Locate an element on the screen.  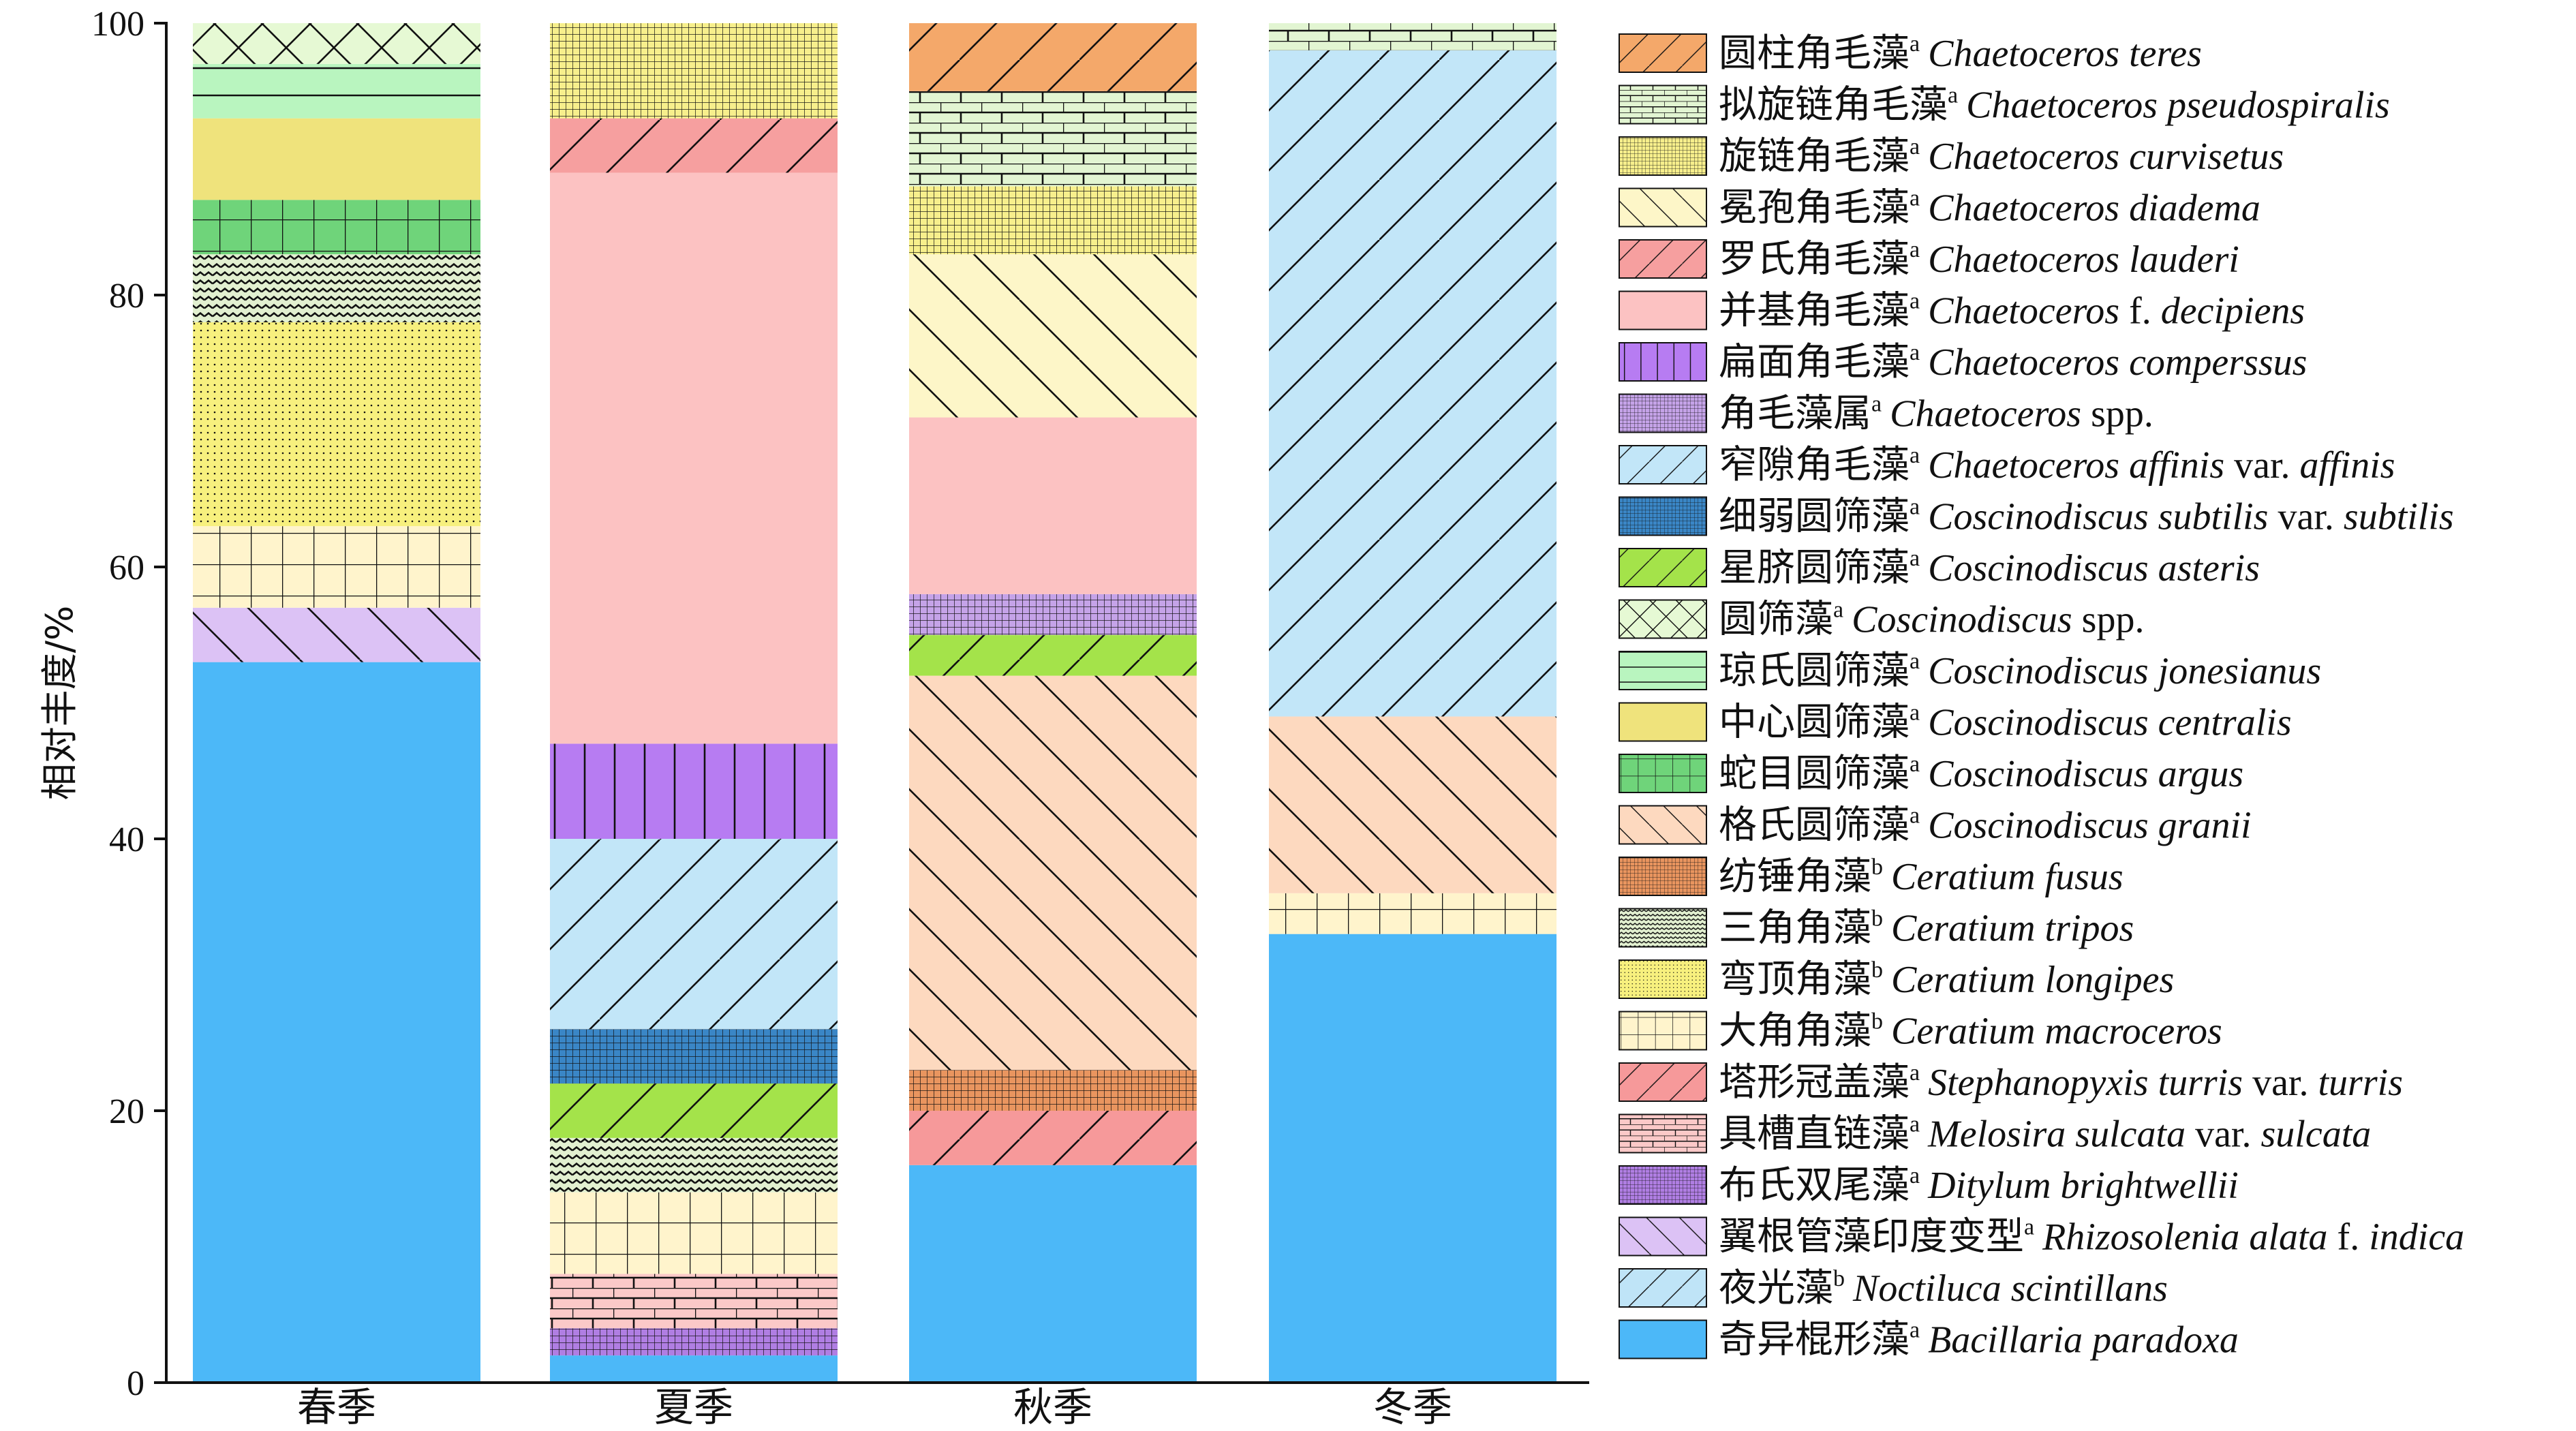
legend-label: 罗氏角毛藻a Chaetoceros lauderi is located at coordinates (1979, 259).